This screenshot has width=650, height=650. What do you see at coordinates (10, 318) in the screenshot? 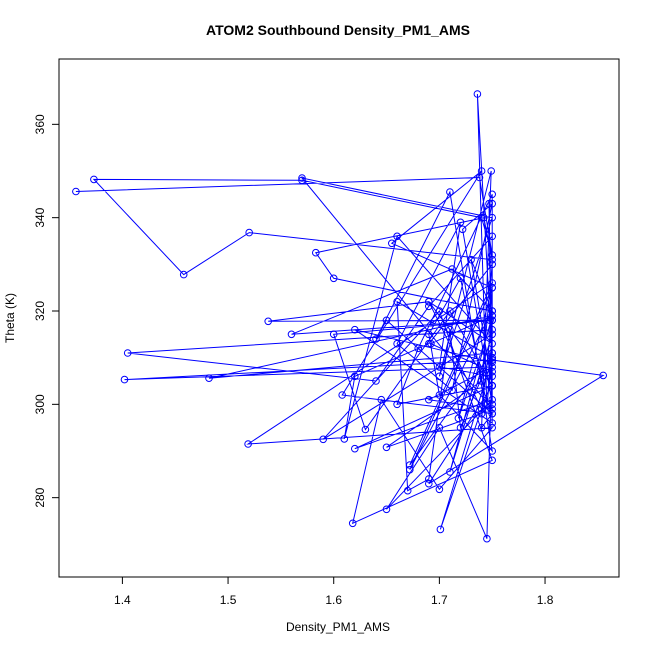
I see `y-axis-label: Theta (K)` at bounding box center [10, 318].